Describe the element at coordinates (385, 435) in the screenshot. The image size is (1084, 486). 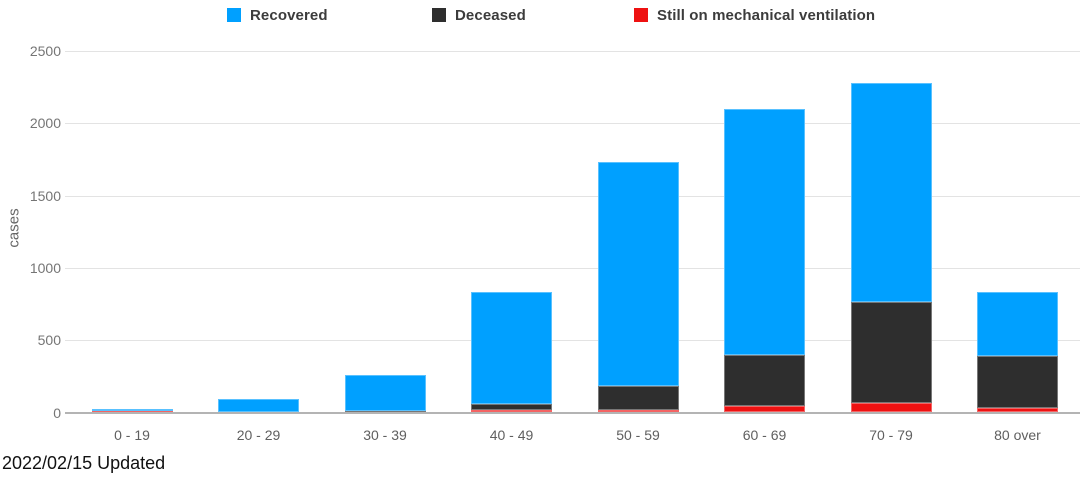
I see `x-tick-label-30-39: 30 - 39` at that location.